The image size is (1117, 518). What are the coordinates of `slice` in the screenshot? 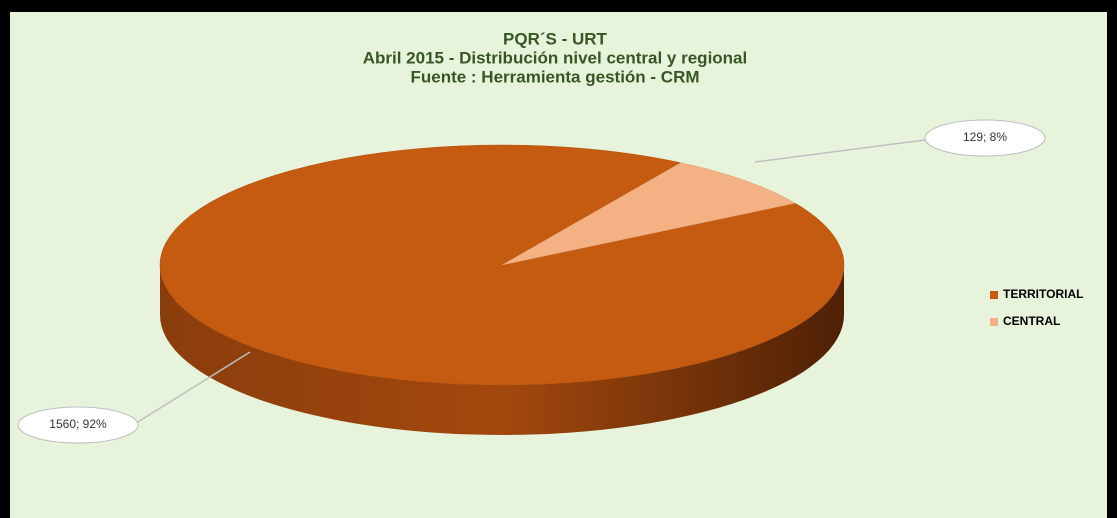 It's located at (648, 214).